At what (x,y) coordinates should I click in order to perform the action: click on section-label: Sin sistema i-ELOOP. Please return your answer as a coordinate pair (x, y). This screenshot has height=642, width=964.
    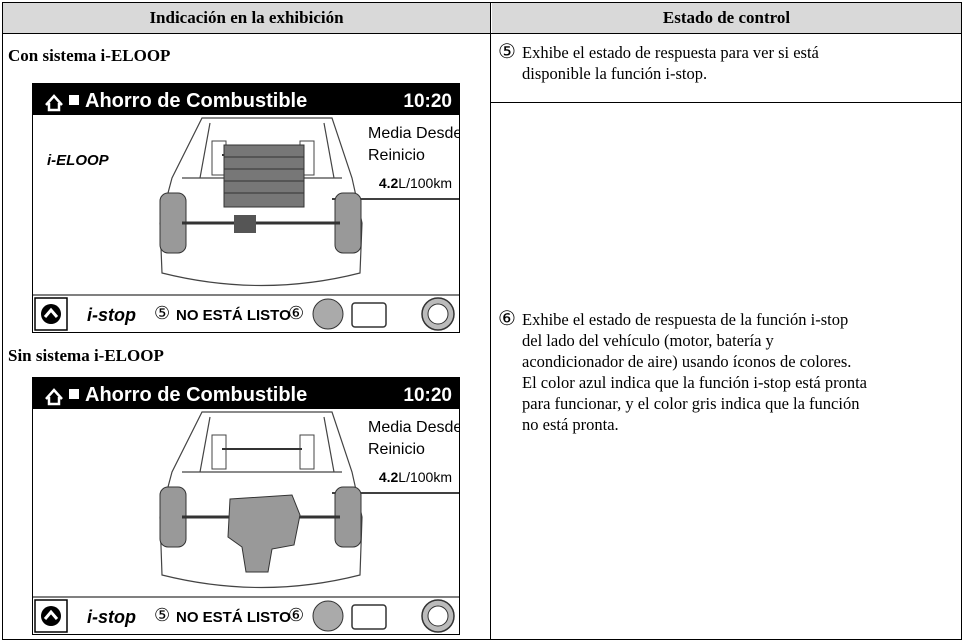
    Looking at the image, I should click on (86, 355).